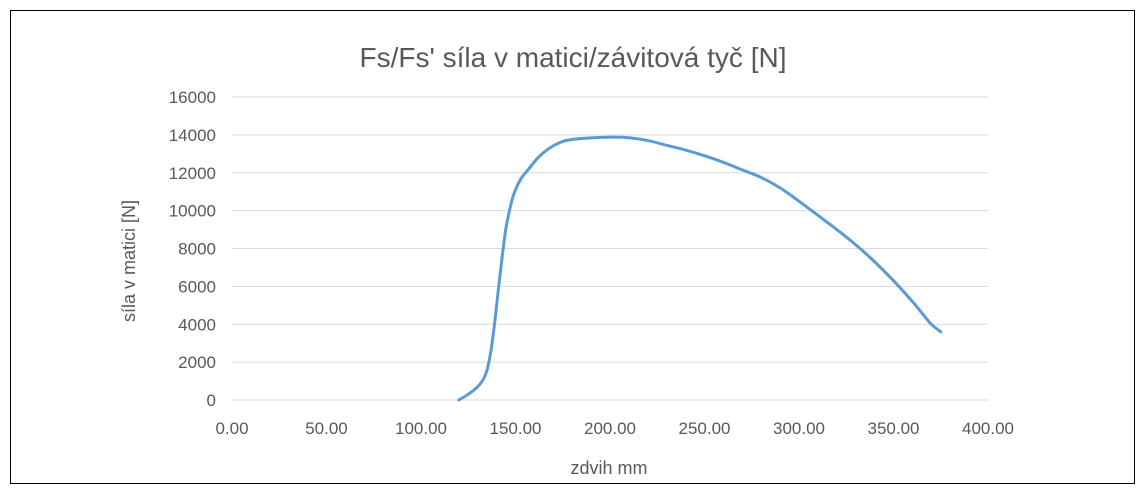 This screenshot has height=494, width=1145. Describe the element at coordinates (197, 324) in the screenshot. I see `y-tick-label: 4000` at that location.